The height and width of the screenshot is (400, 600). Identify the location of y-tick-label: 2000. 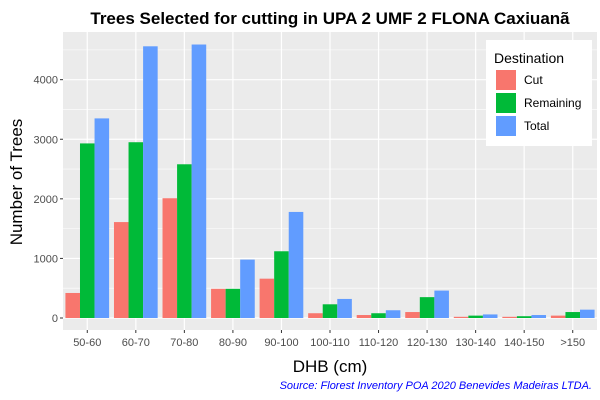
(46, 200).